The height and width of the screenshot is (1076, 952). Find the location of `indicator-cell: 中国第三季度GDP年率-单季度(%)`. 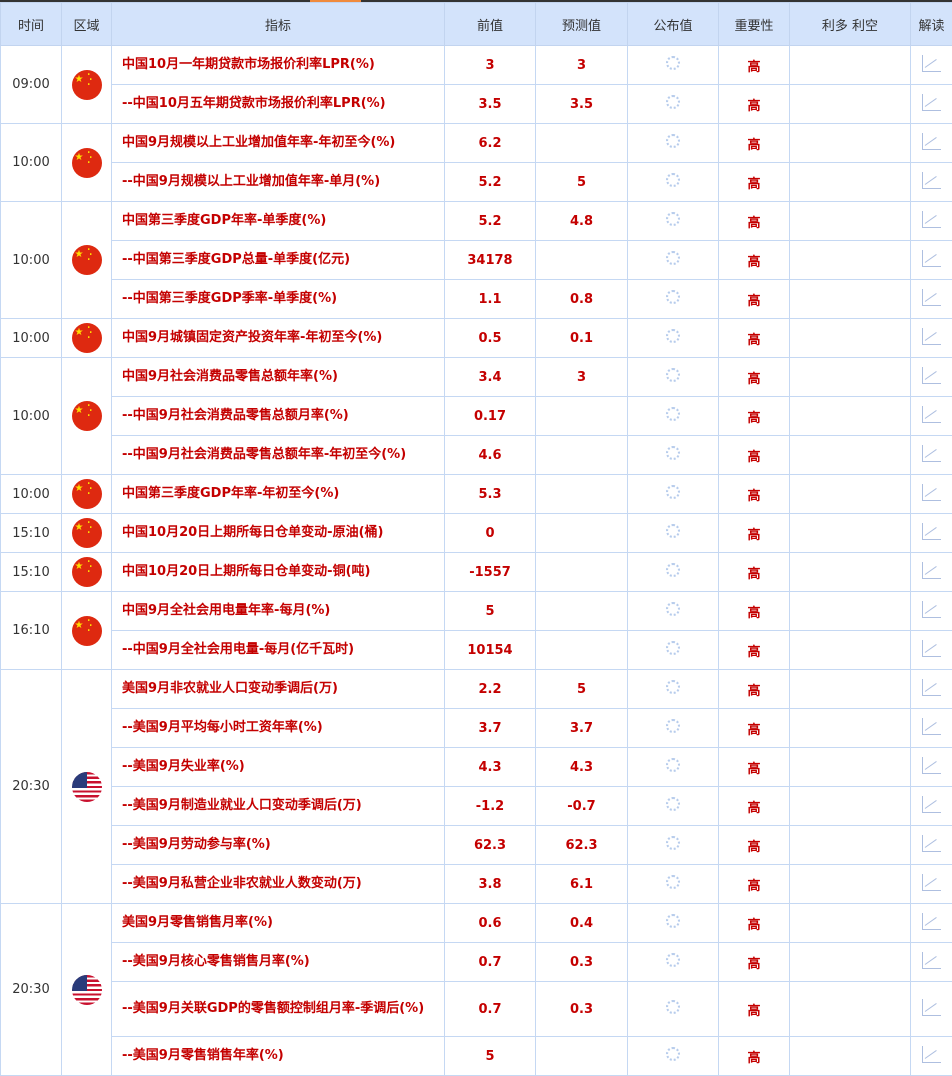

indicator-cell: 中国第三季度GDP年率-单季度(%) is located at coordinates (278, 221).